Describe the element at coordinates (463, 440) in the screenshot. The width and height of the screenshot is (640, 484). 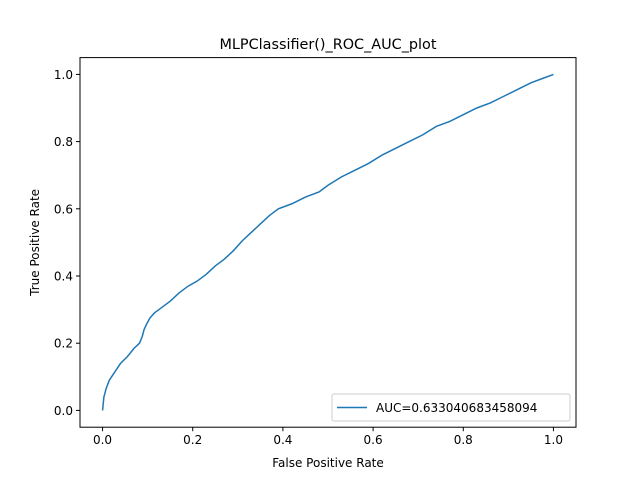
I see `x-tick-label: 0.8` at that location.